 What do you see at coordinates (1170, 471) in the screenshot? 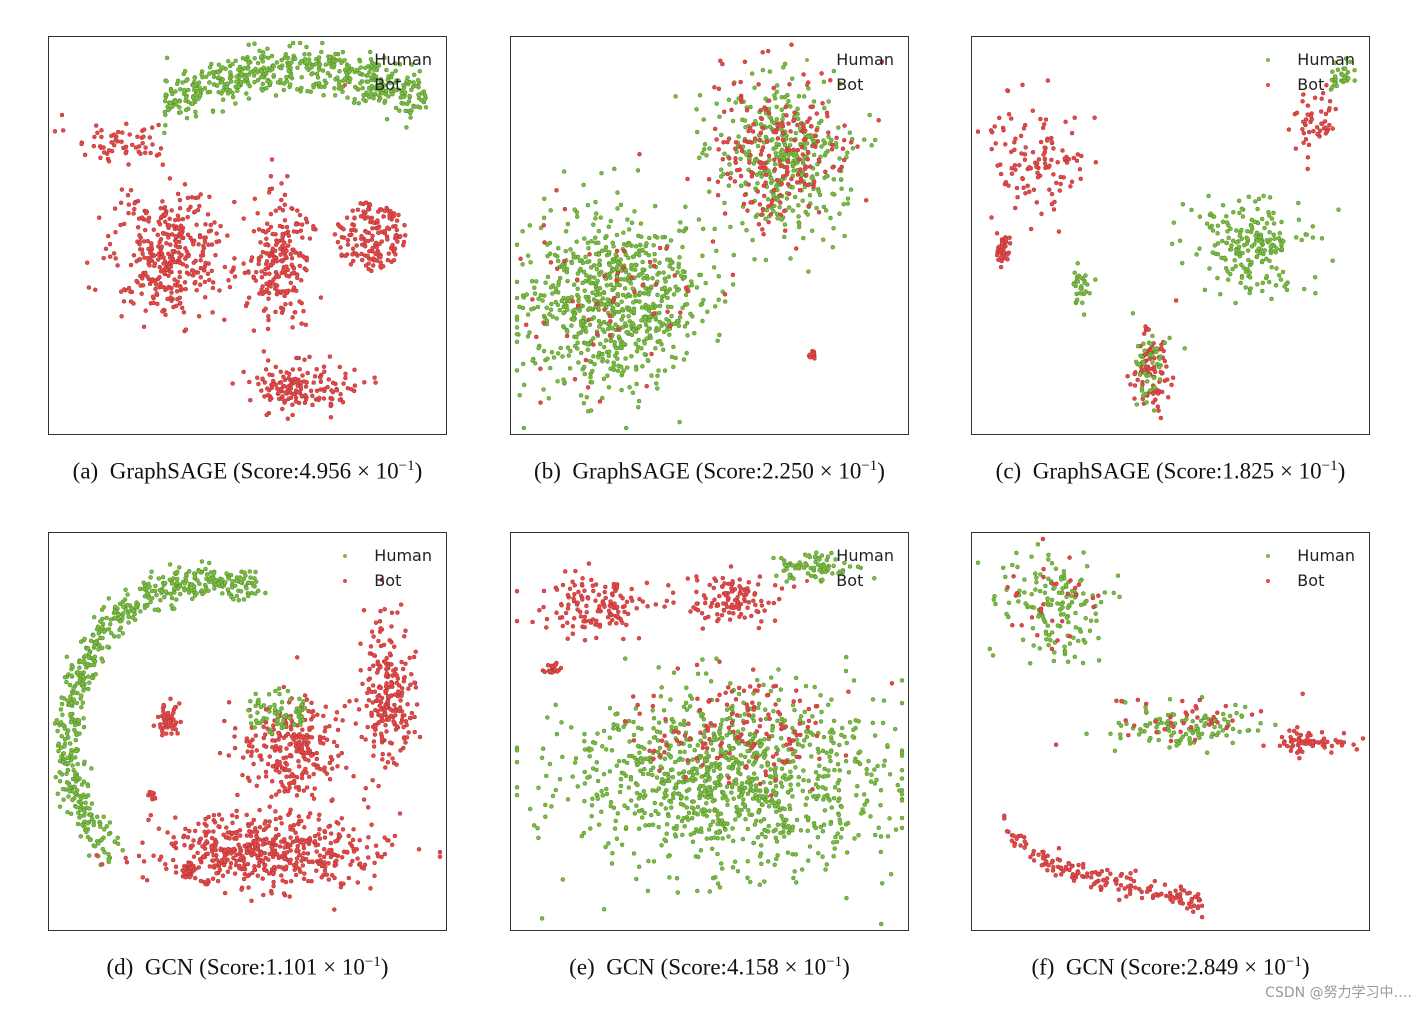
I see `caption-c: (c) GraphSAGE (Score:1.825 × 10−1)` at bounding box center [1170, 471].